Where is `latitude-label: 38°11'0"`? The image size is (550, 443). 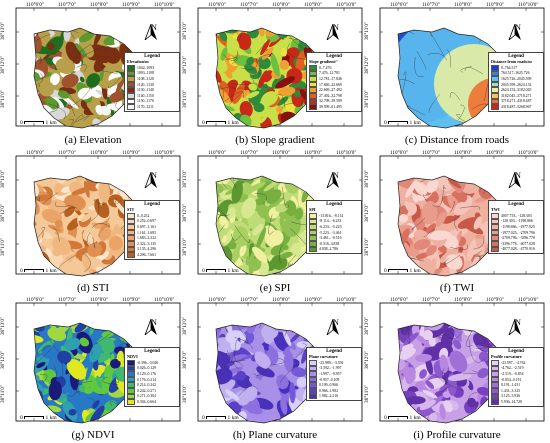
latitude-label: 38°11'0" is located at coordinates (366, 394).